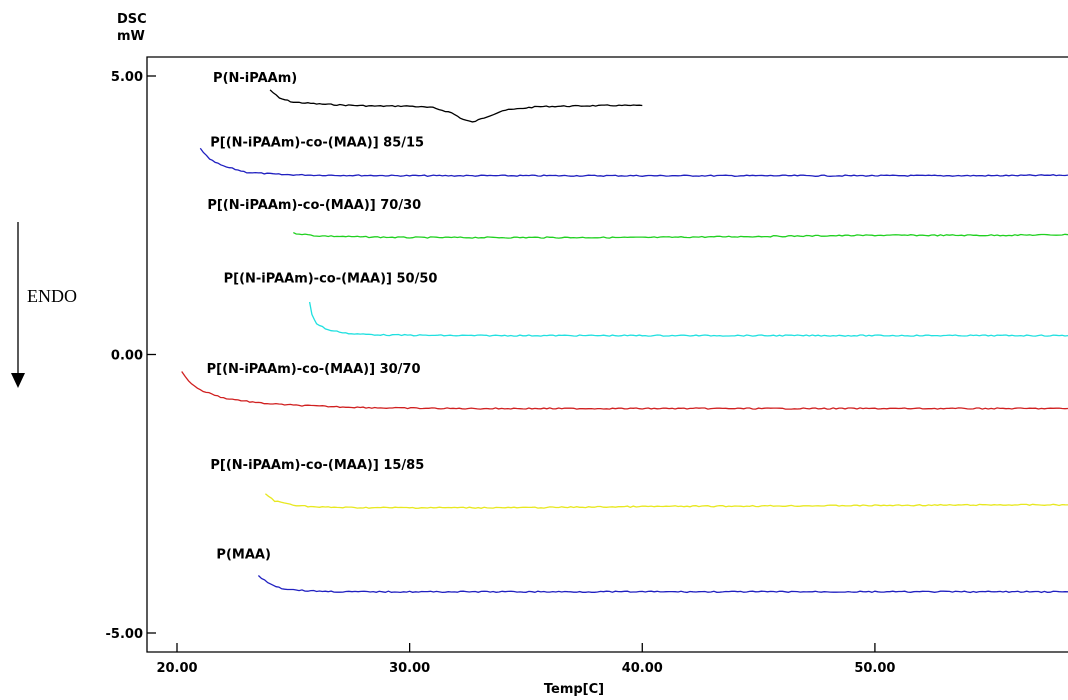 The width and height of the screenshot is (1068, 700). I want to click on series-label-6: P[(N-iPAAm)-co-(MAA)] 15/85, so click(317, 465).